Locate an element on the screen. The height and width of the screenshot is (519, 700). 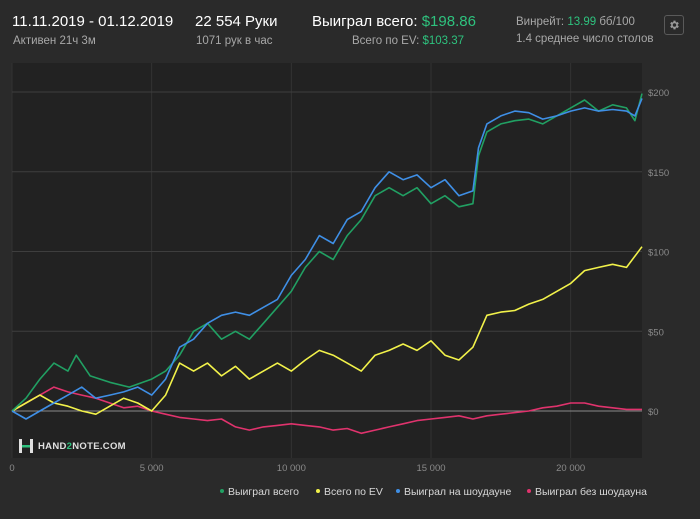
winrate-value: 13.99 is located at coordinates (582, 22).